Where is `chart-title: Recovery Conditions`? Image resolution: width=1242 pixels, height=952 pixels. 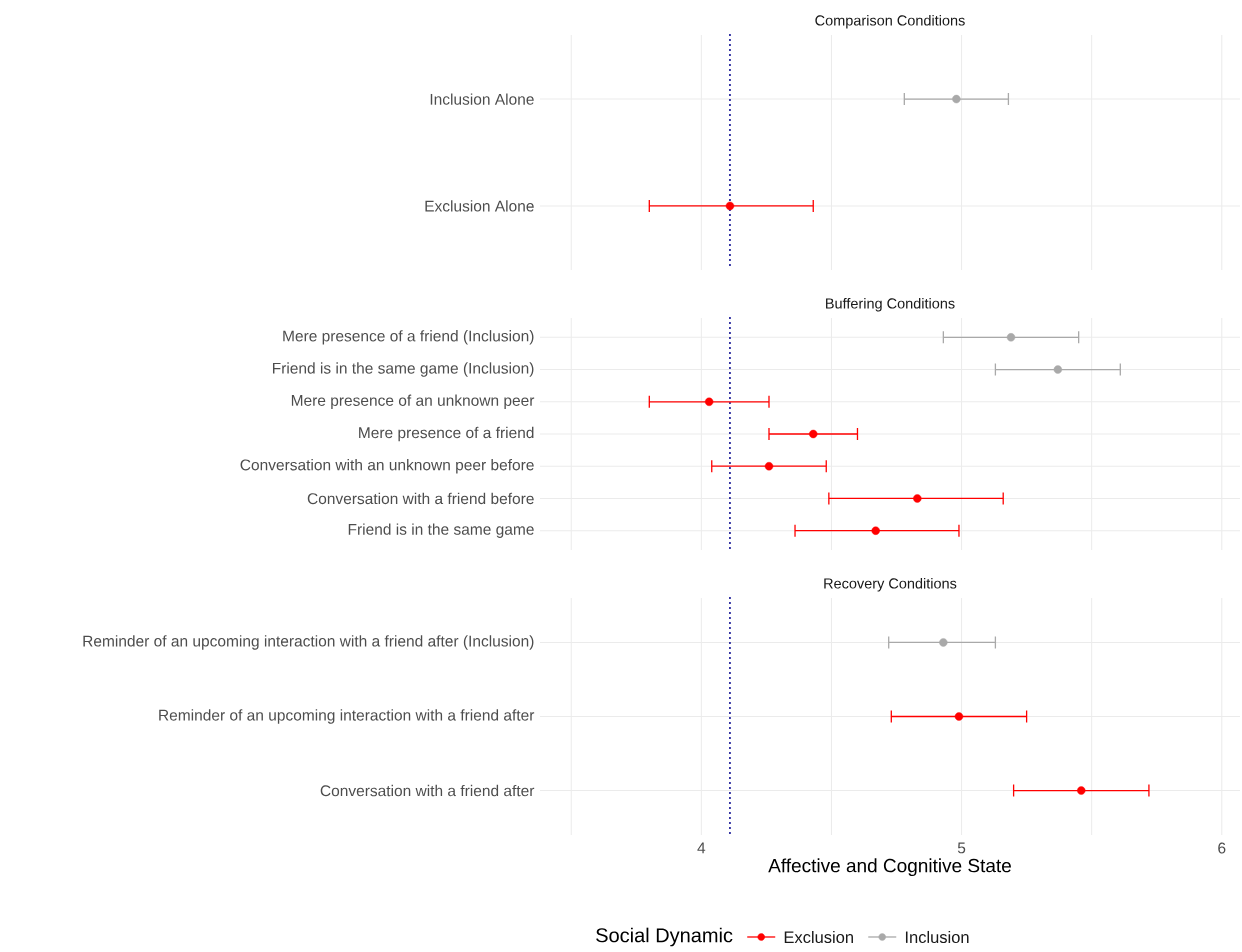 chart-title: Recovery Conditions is located at coordinates (890, 584).